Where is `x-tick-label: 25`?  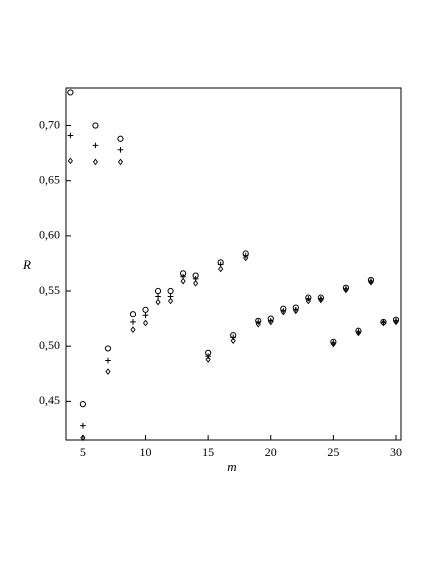
x-tick-label: 25 is located at coordinates (333, 452).